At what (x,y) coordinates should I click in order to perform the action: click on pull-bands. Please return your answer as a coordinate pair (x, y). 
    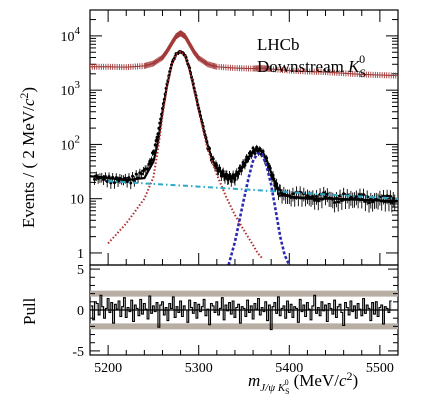
    Looking at the image, I should click on (244, 310).